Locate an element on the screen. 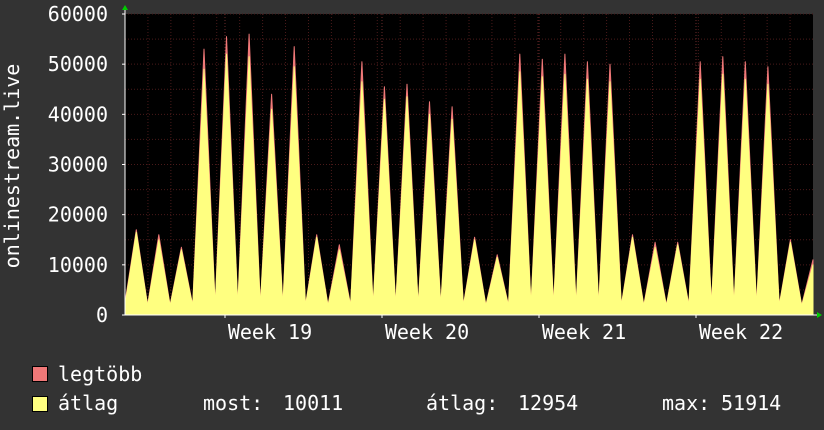  y-axis-label: onlinestream.live is located at coordinates (12, 166).